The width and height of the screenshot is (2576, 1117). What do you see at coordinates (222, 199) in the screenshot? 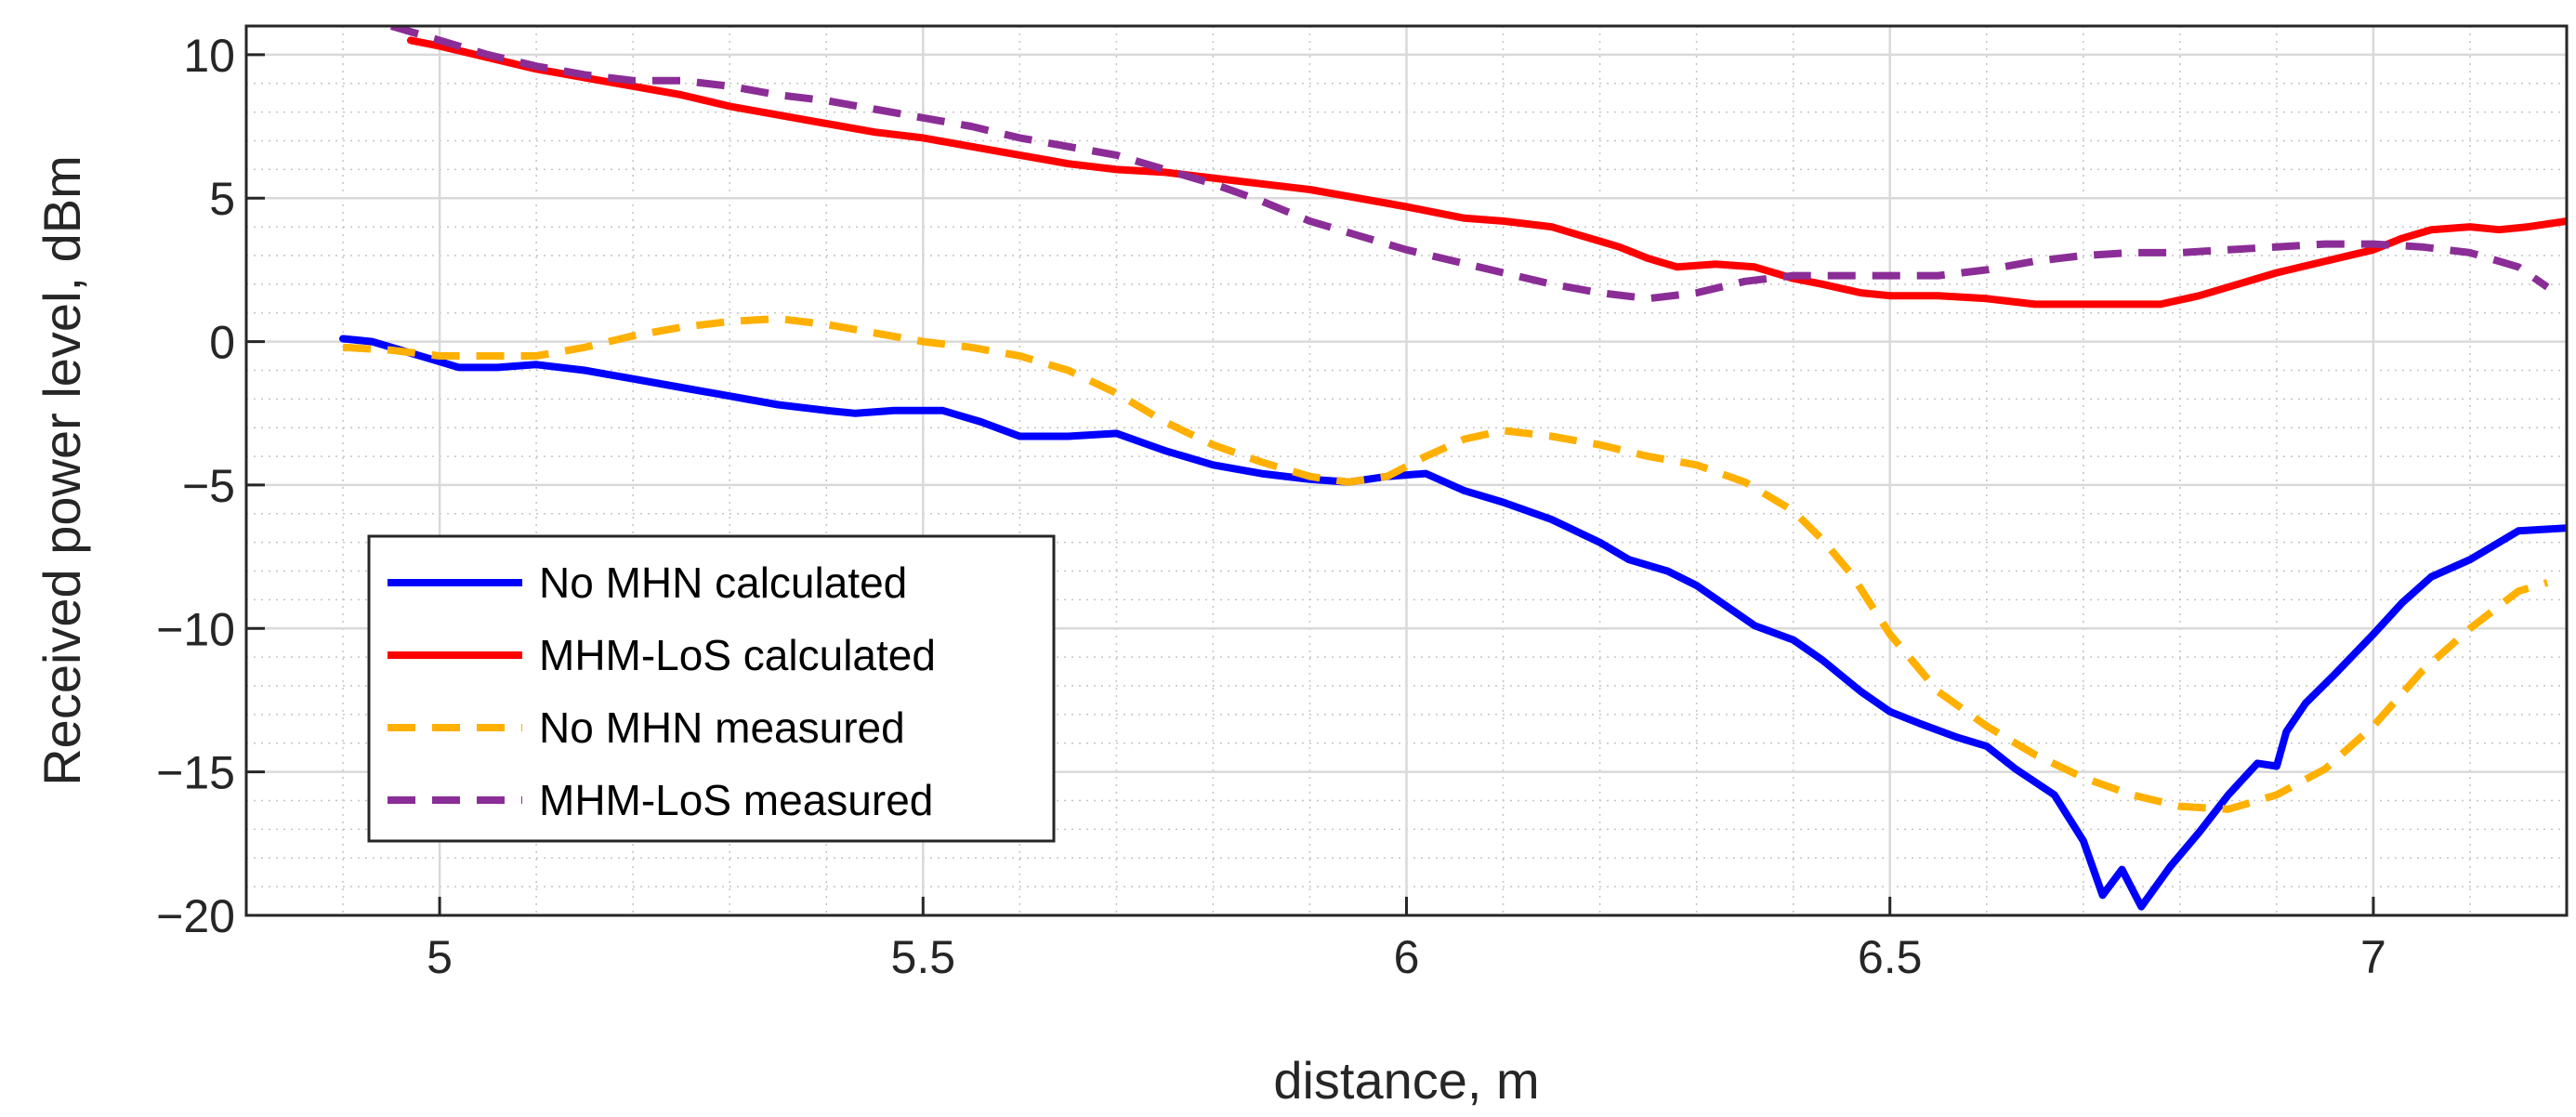
I see `y-tick-label: 5` at bounding box center [222, 199].